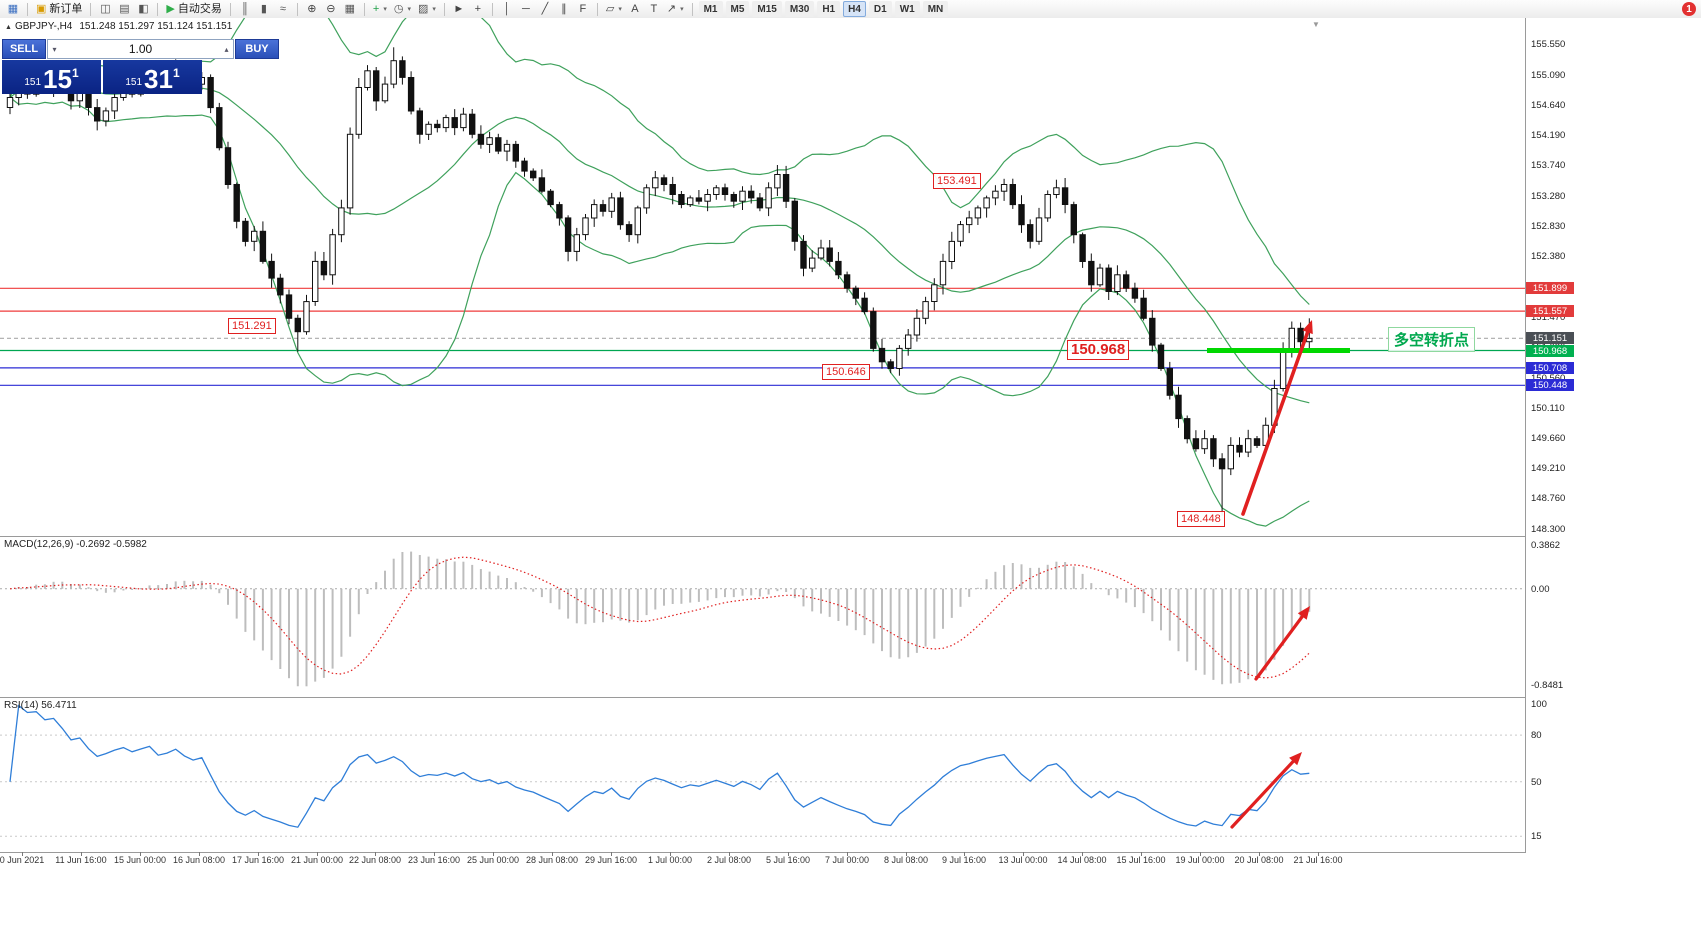 Image resolution: width=1701 pixels, height=943 pixels. What do you see at coordinates (402, 9) in the screenshot?
I see `periods-icon: ◷ ▾` at bounding box center [402, 9].